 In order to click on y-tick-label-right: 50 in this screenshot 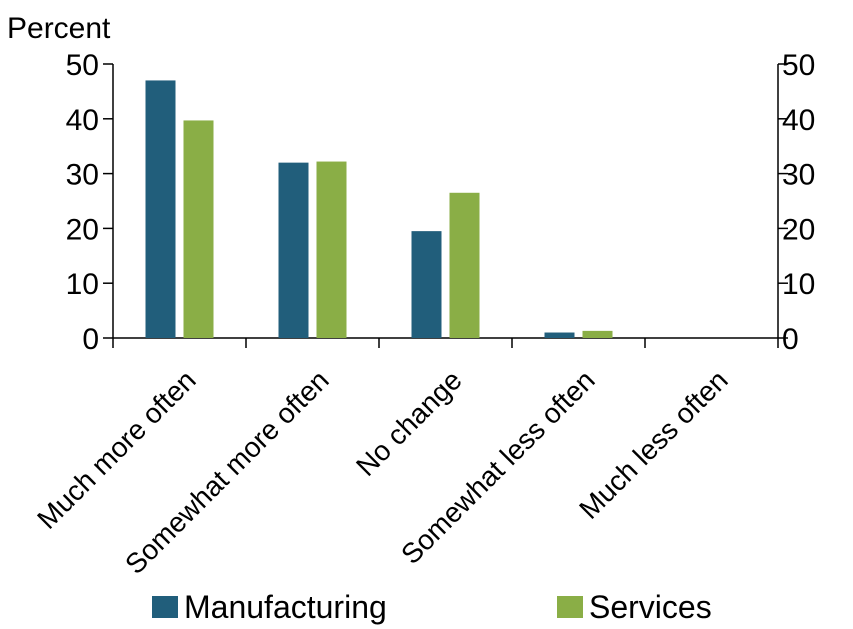, I will do `click(798, 65)`.